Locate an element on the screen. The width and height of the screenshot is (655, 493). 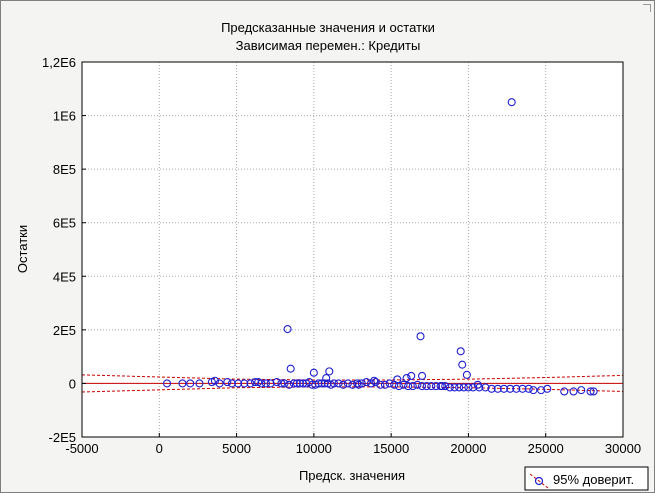
y-tick-label: 4E5 is located at coordinates (64, 276).